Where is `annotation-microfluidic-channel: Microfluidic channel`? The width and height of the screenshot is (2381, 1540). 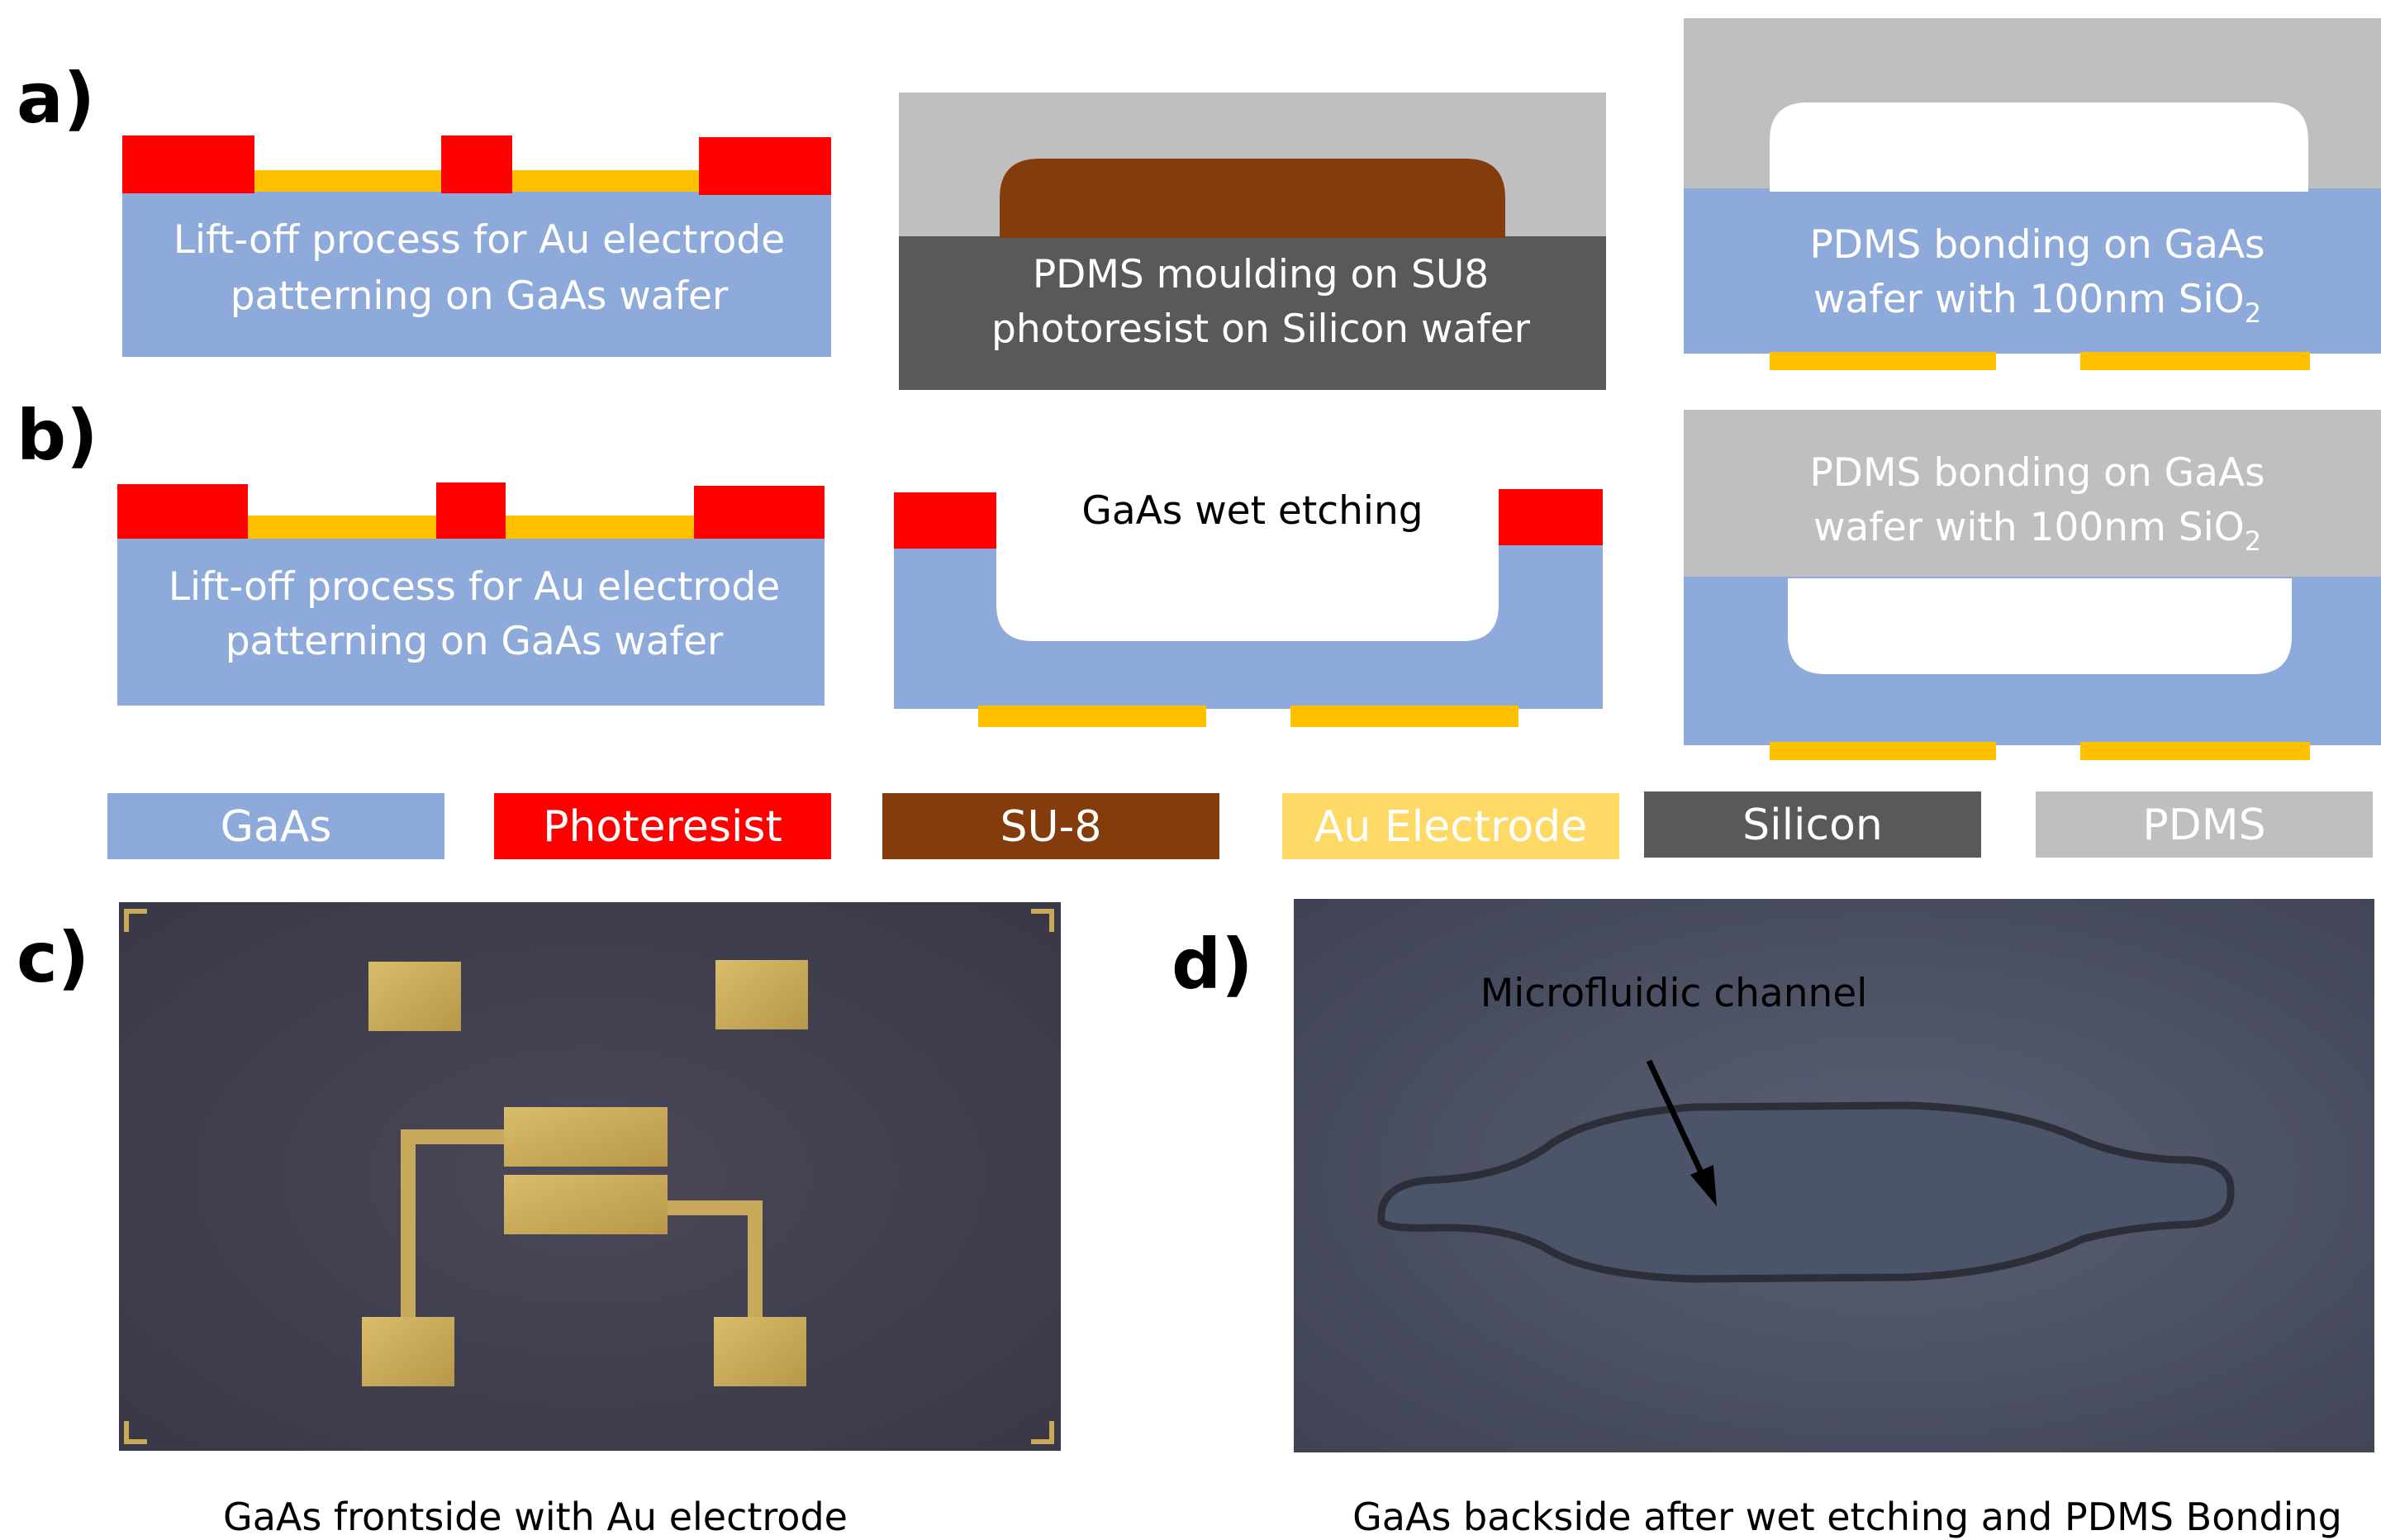 annotation-microfluidic-channel: Microfluidic channel is located at coordinates (1674, 993).